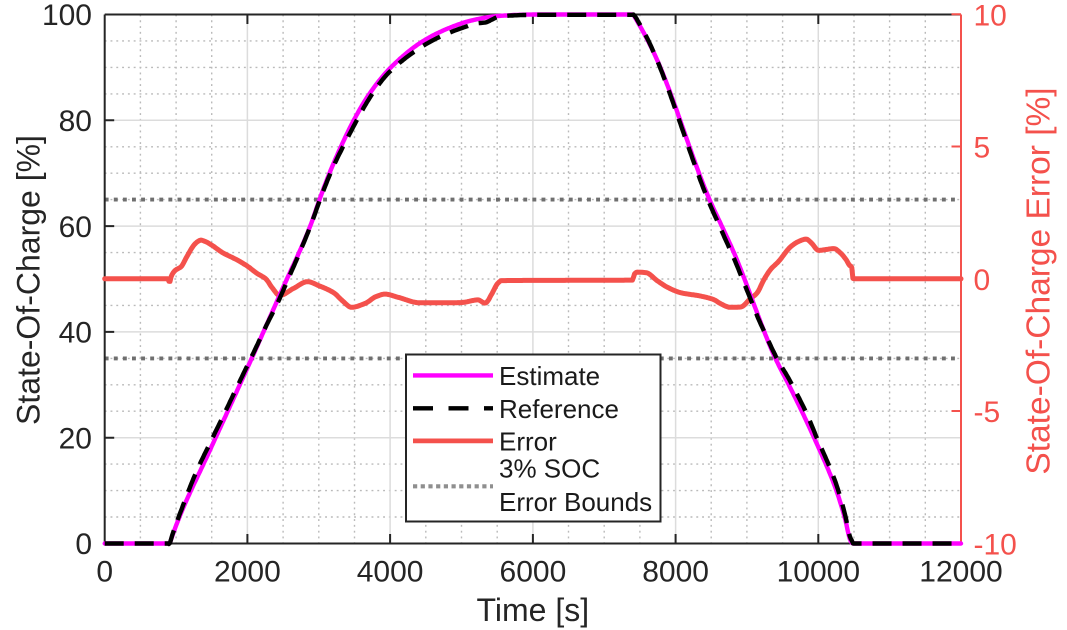 The height and width of the screenshot is (630, 1067). What do you see at coordinates (549, 469) in the screenshot?
I see `svg-text: 3% SOC` at bounding box center [549, 469].